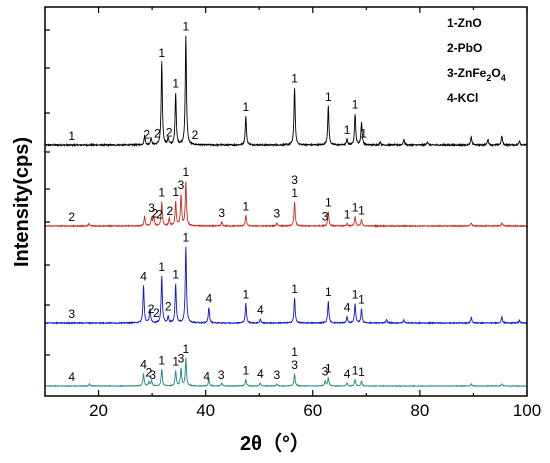  What do you see at coordinates (464, 48) in the screenshot?
I see `legend-entry-pbo: 2-PbO` at bounding box center [464, 48].